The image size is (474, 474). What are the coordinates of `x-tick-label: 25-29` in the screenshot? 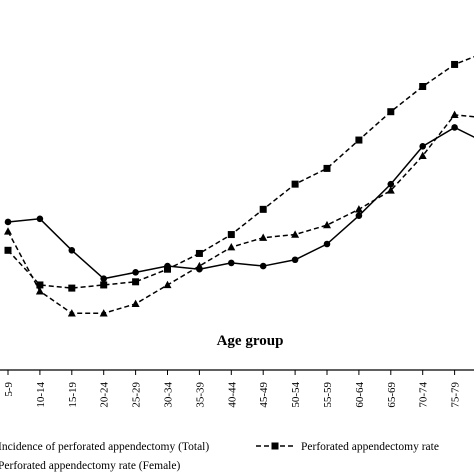 It's located at (137, 395).